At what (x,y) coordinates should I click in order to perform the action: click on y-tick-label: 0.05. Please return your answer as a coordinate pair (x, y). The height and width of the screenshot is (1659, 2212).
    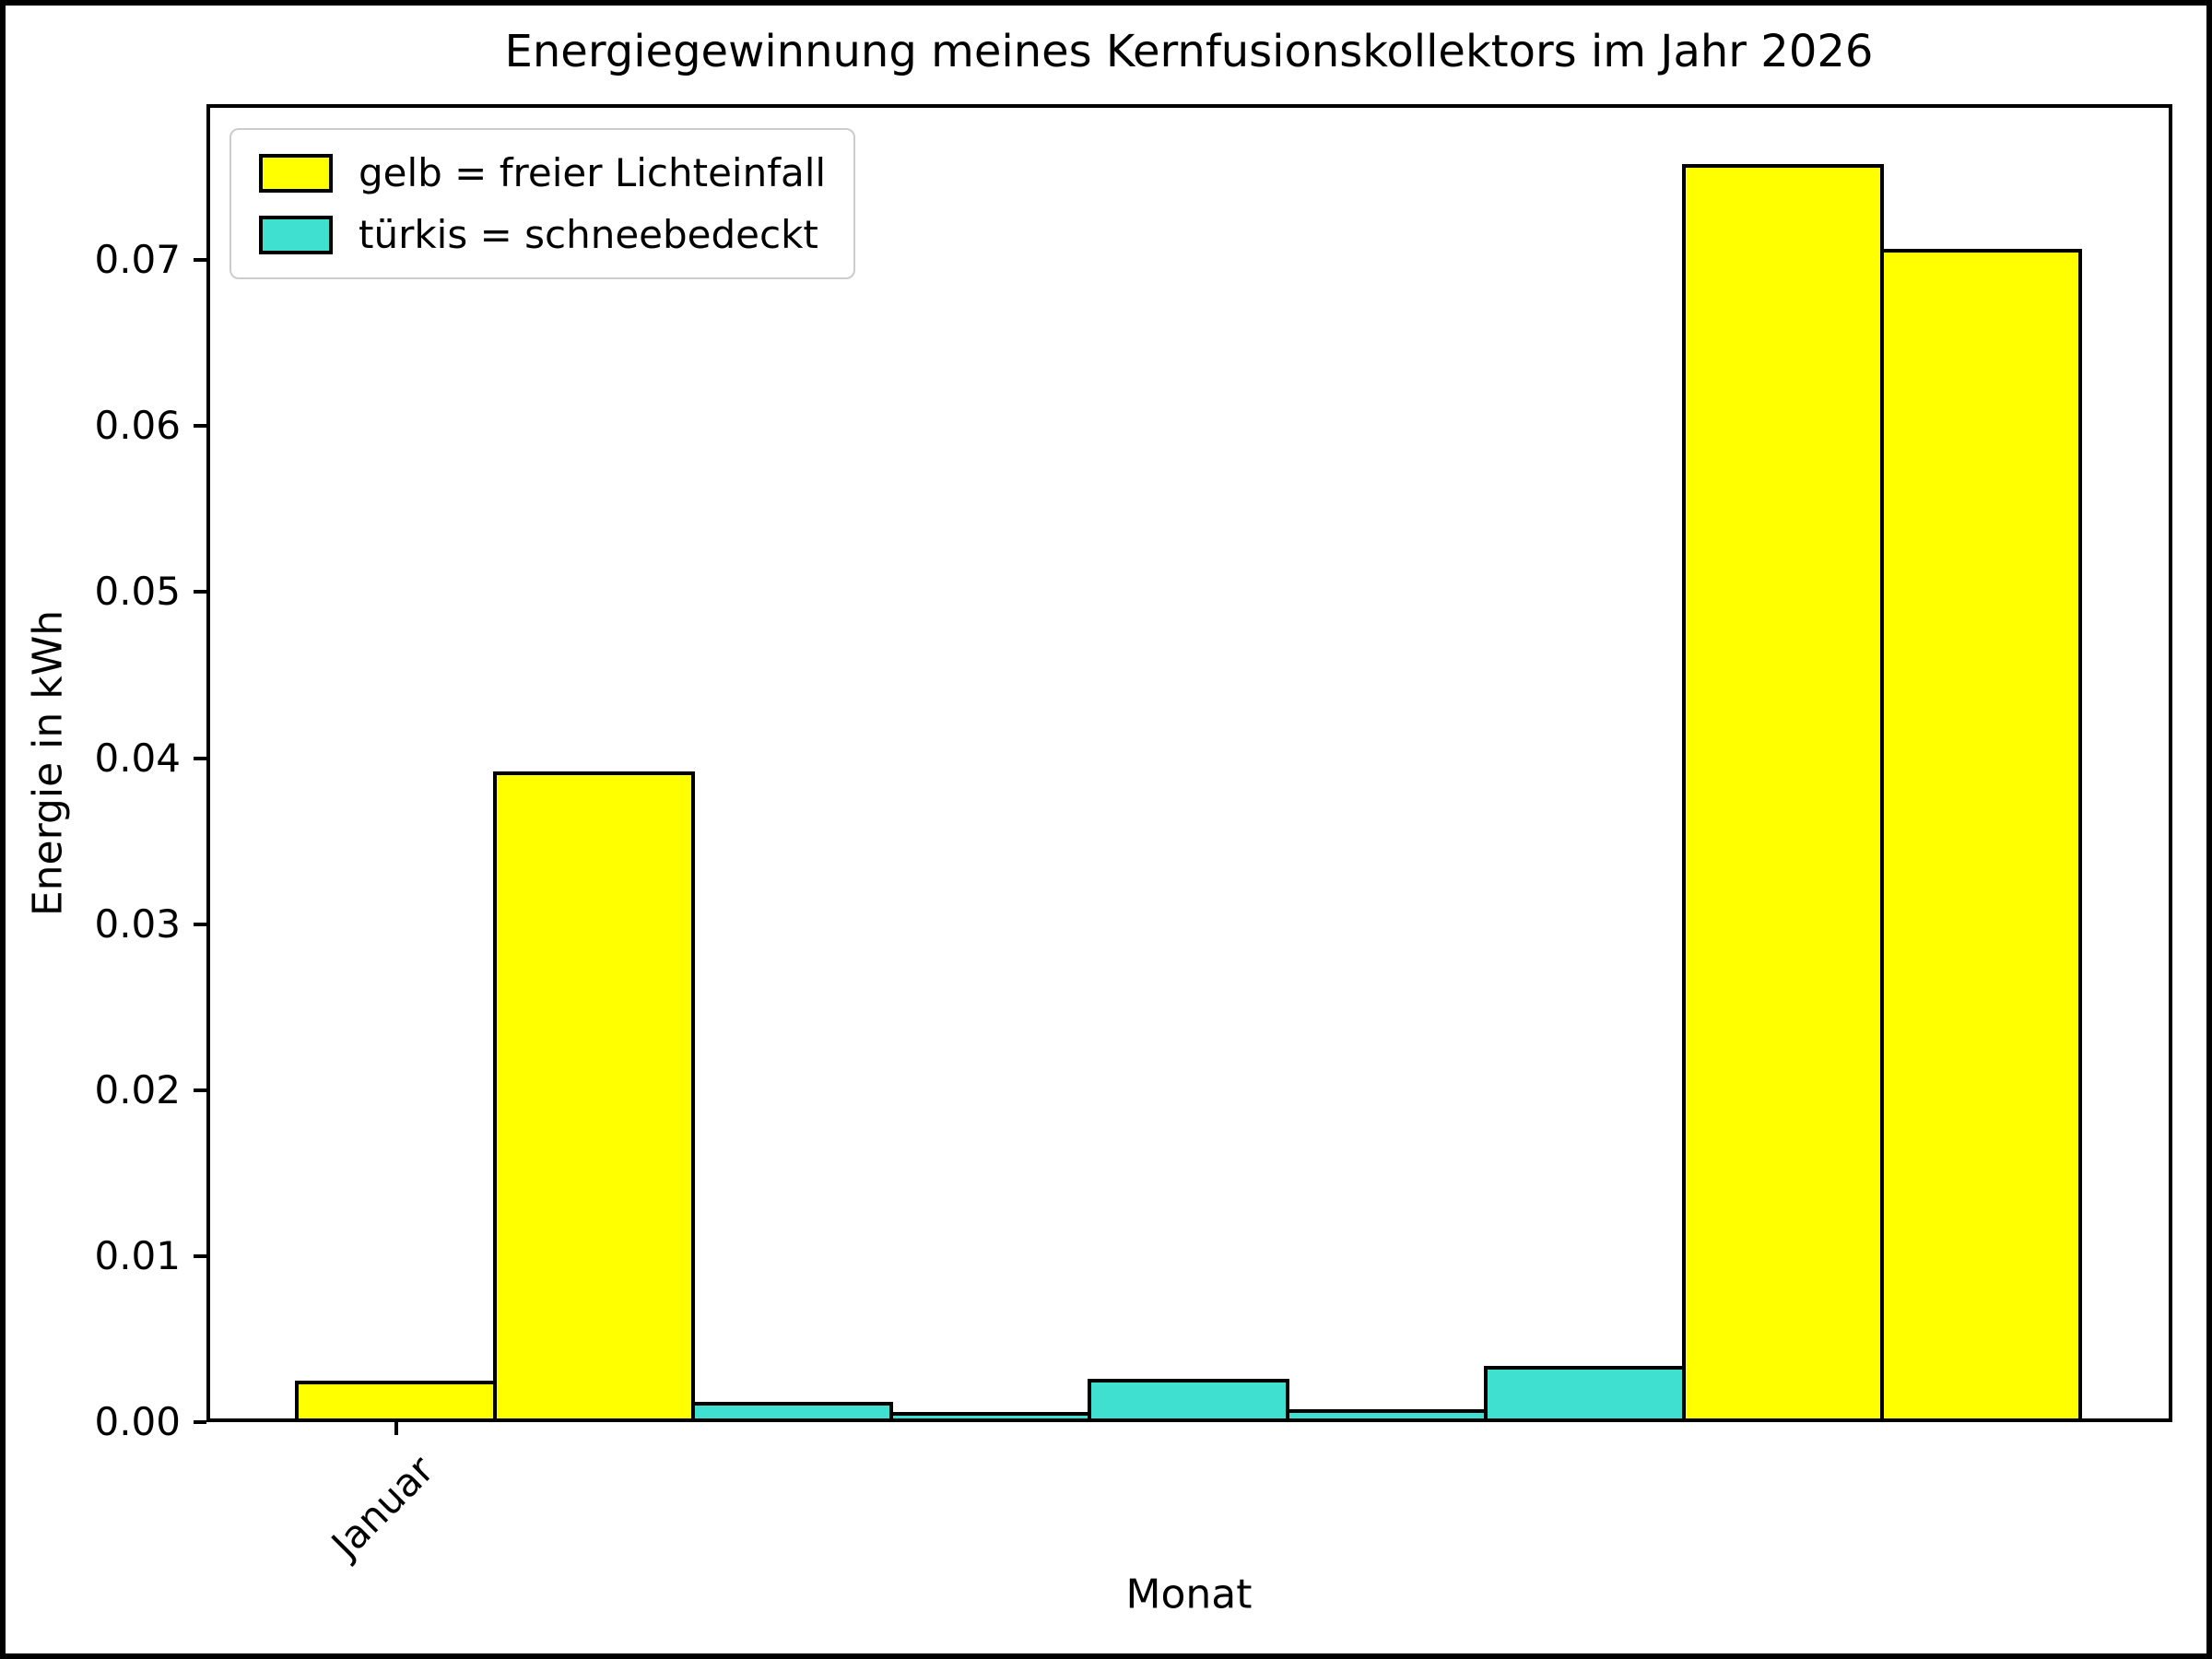
    Looking at the image, I should click on (137, 592).